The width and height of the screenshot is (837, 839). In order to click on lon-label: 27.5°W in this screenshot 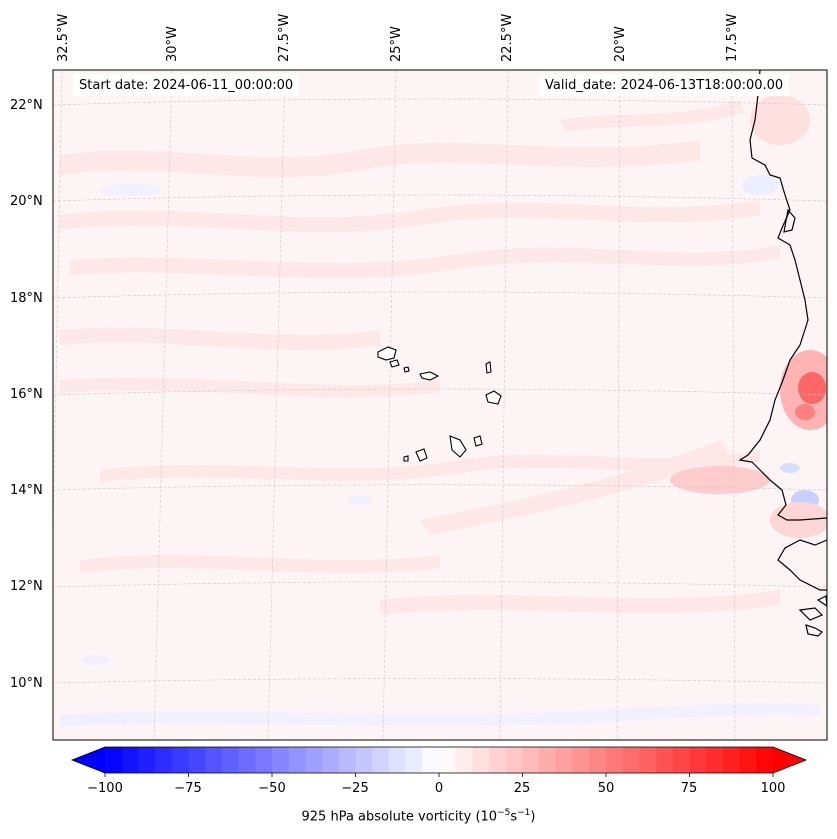, I will do `click(284, 37)`.